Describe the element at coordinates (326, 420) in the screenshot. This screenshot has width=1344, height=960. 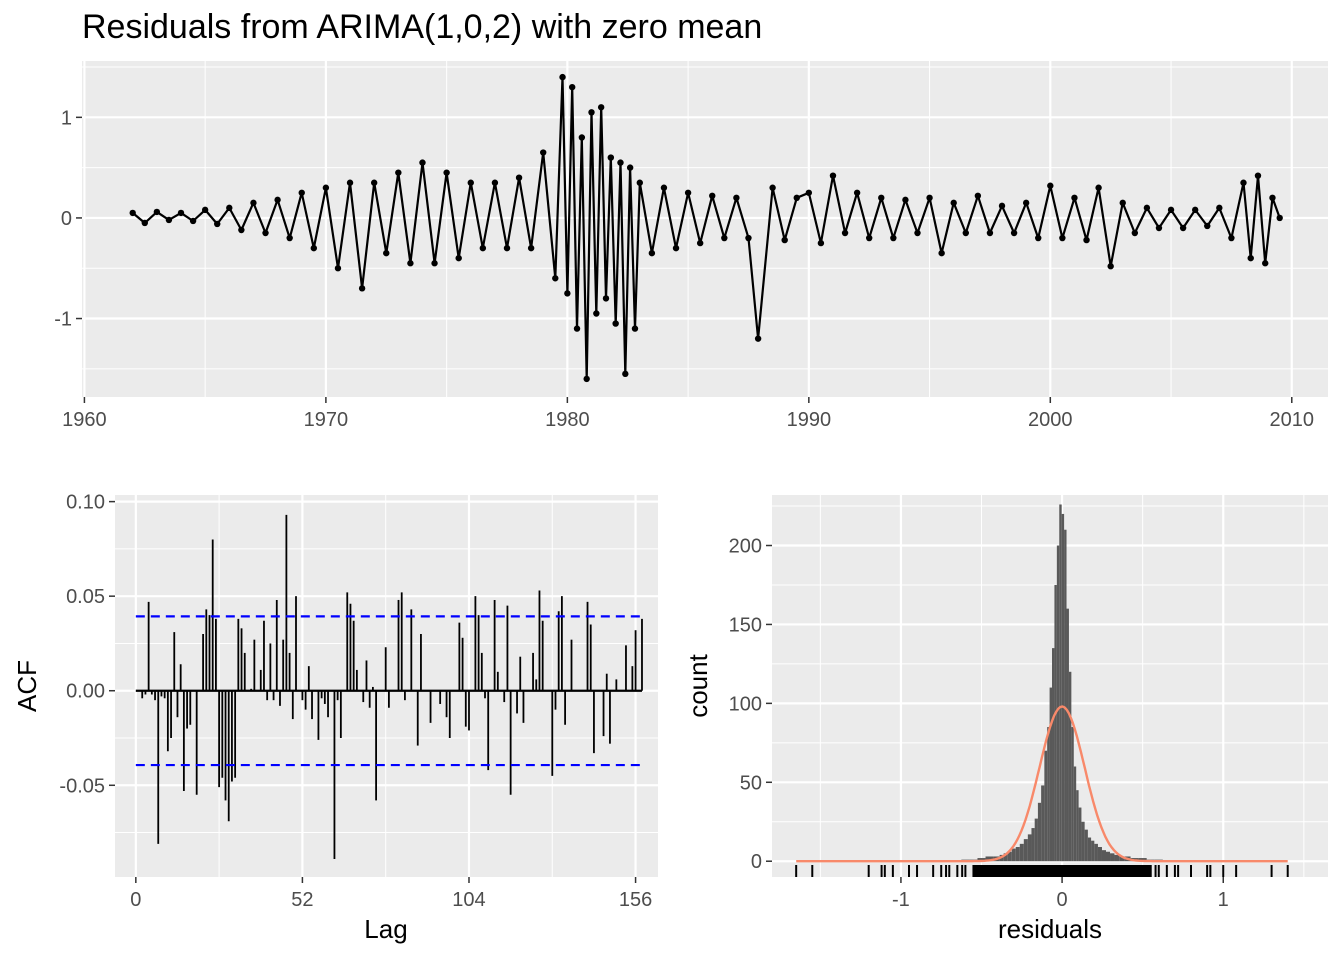
I see `ts-x-tick-label: 1970` at that location.